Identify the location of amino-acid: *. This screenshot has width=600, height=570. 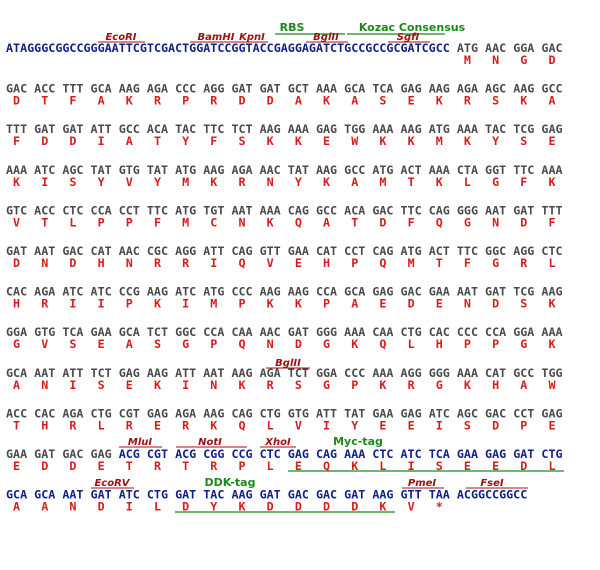
(439, 507).